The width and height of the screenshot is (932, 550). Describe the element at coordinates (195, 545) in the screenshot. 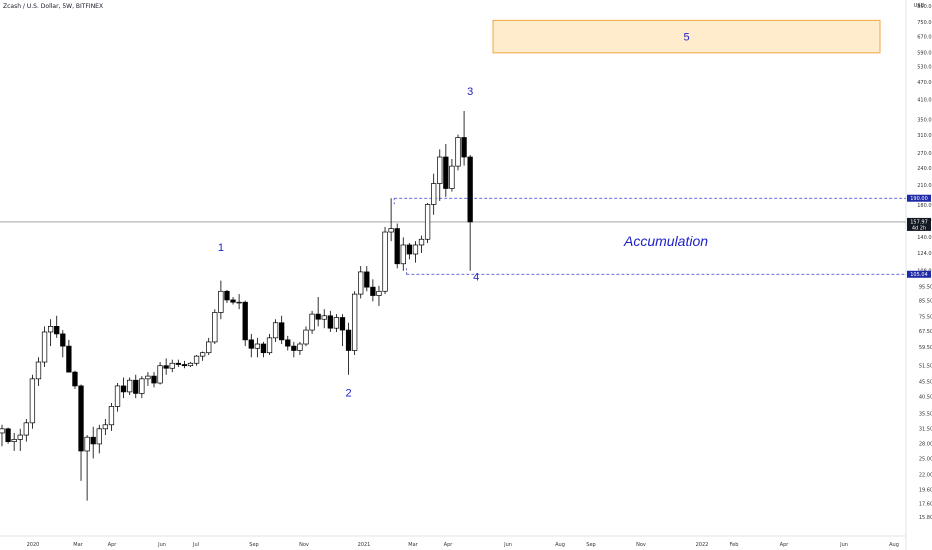

I see `x-tick-label: Jul` at that location.